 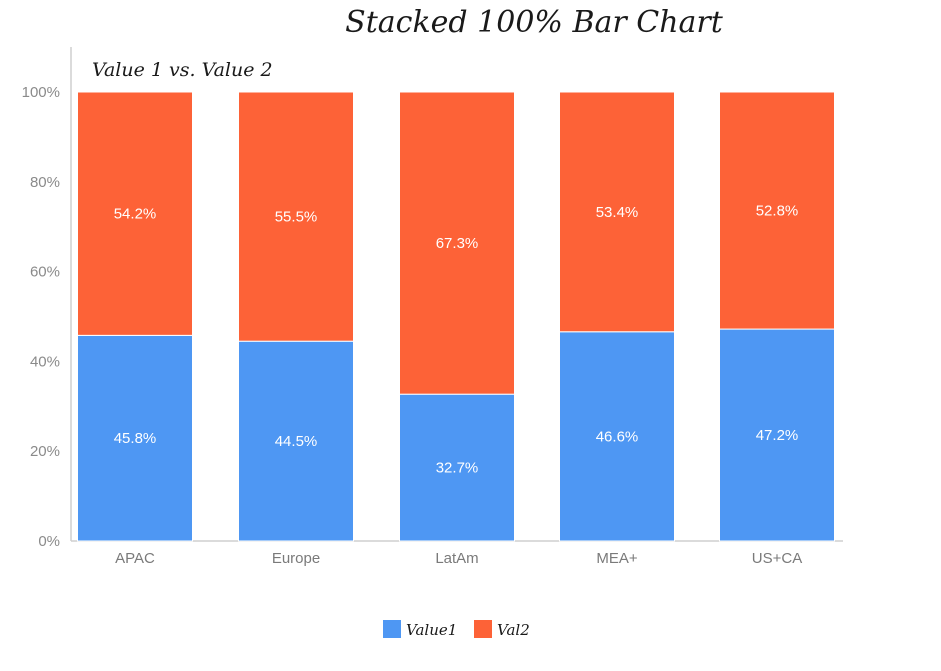 I want to click on x-tick-label: APAC, so click(x=135, y=558).